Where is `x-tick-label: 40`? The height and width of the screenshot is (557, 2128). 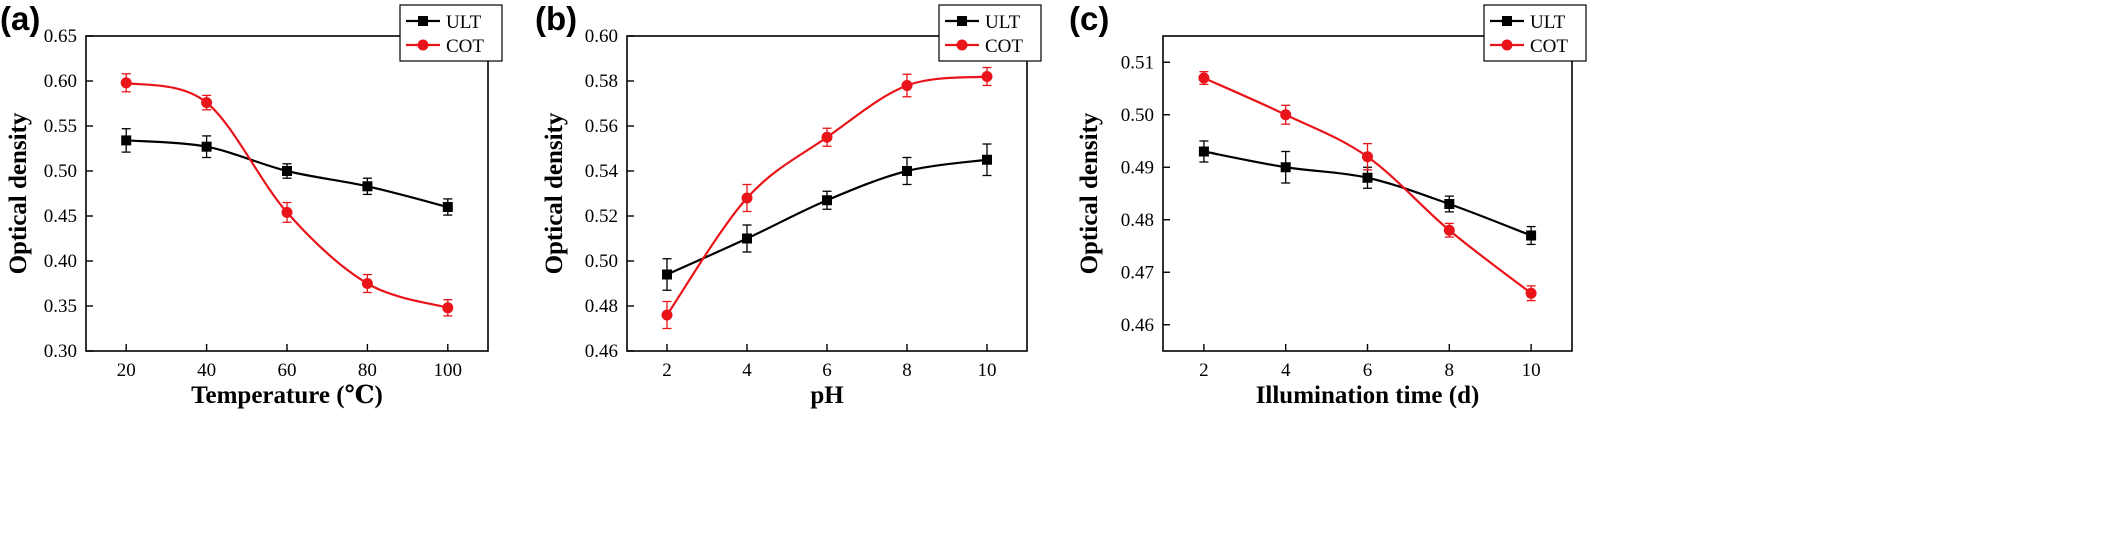
x-tick-label: 40 is located at coordinates (206, 370).